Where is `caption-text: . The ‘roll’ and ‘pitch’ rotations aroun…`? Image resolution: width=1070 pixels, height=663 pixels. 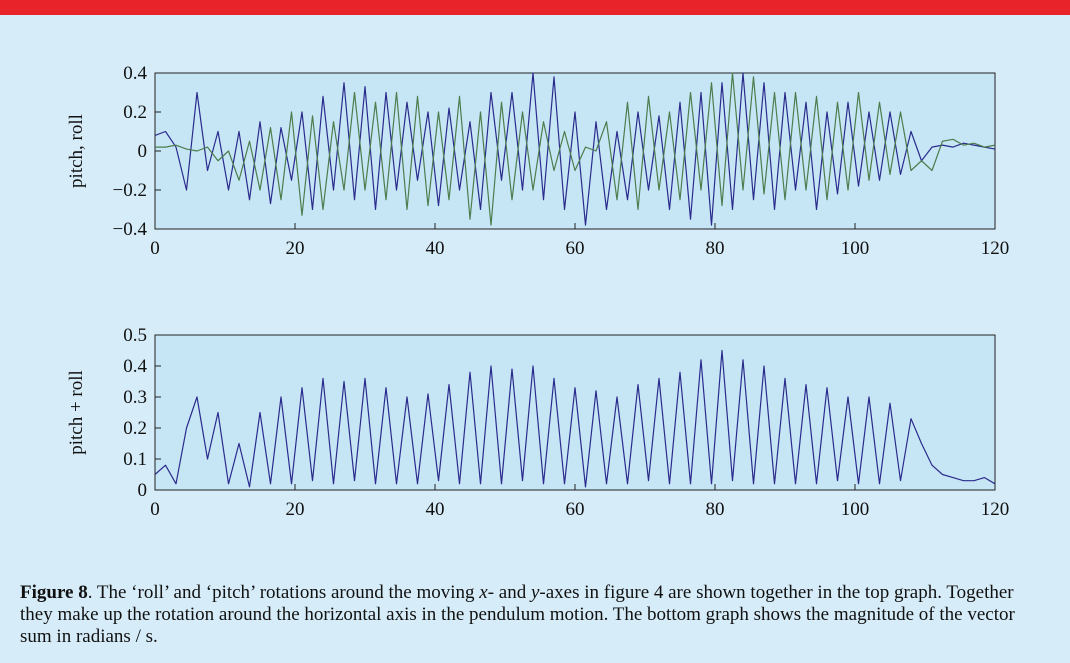 caption-text: . The ‘roll’ and ‘pitch’ rotations aroun… is located at coordinates (283, 592).